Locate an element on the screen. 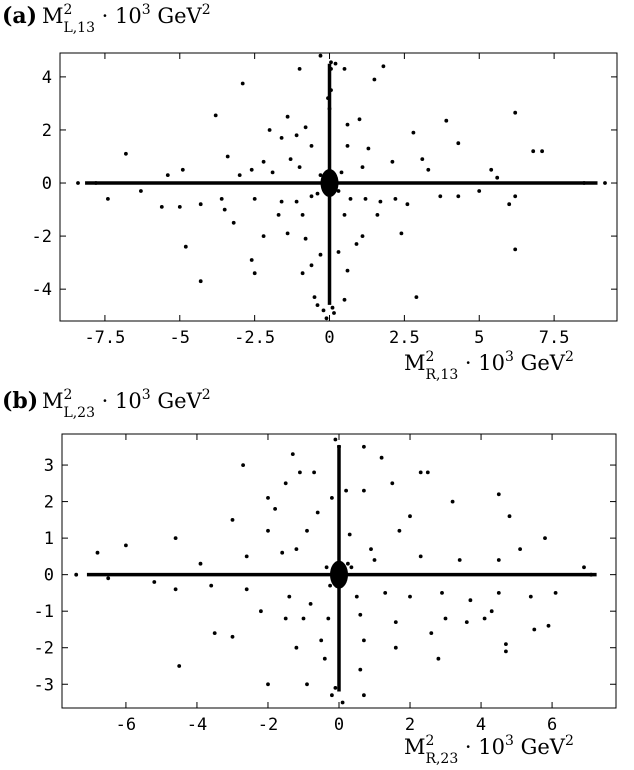 This screenshot has width=634, height=770. y-tick-label: 3 is located at coordinates (49, 466).